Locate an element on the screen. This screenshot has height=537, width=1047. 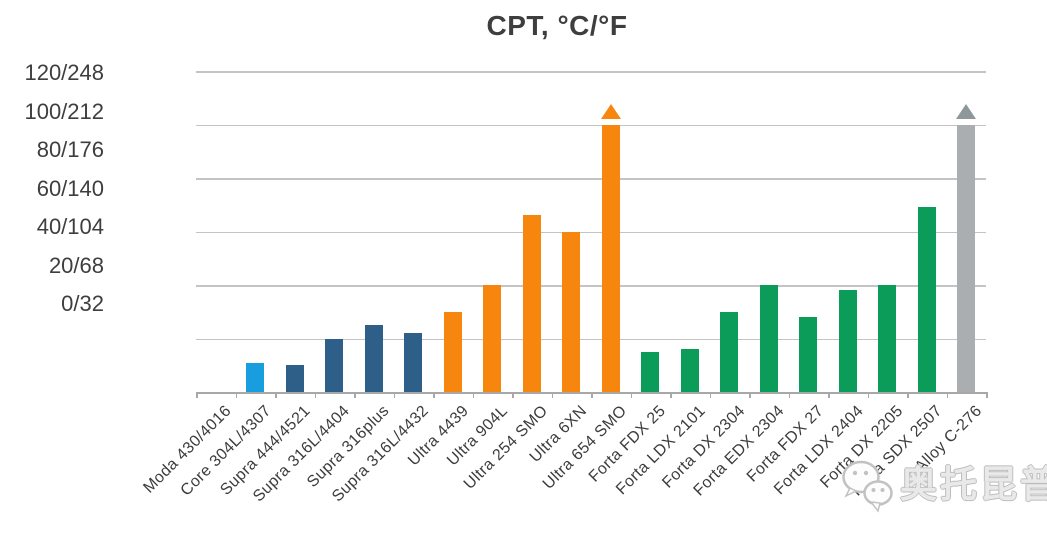
y-tick-label: 20/68 is located at coordinates (76, 265).